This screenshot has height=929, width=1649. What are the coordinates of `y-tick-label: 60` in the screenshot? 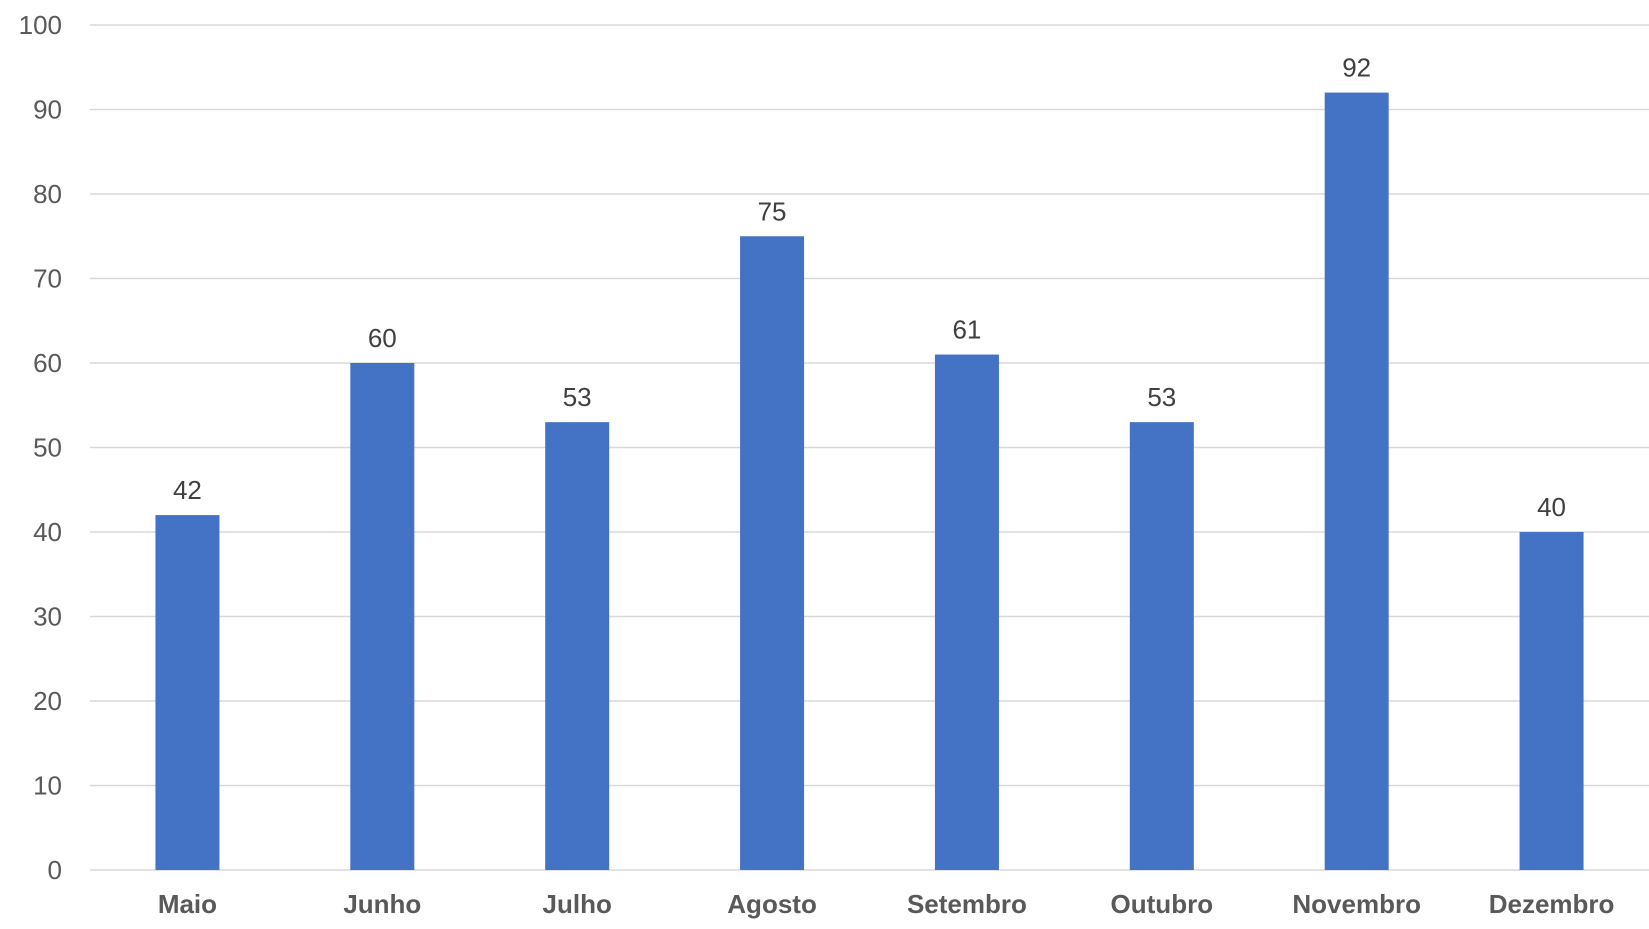 It's located at (47, 363).